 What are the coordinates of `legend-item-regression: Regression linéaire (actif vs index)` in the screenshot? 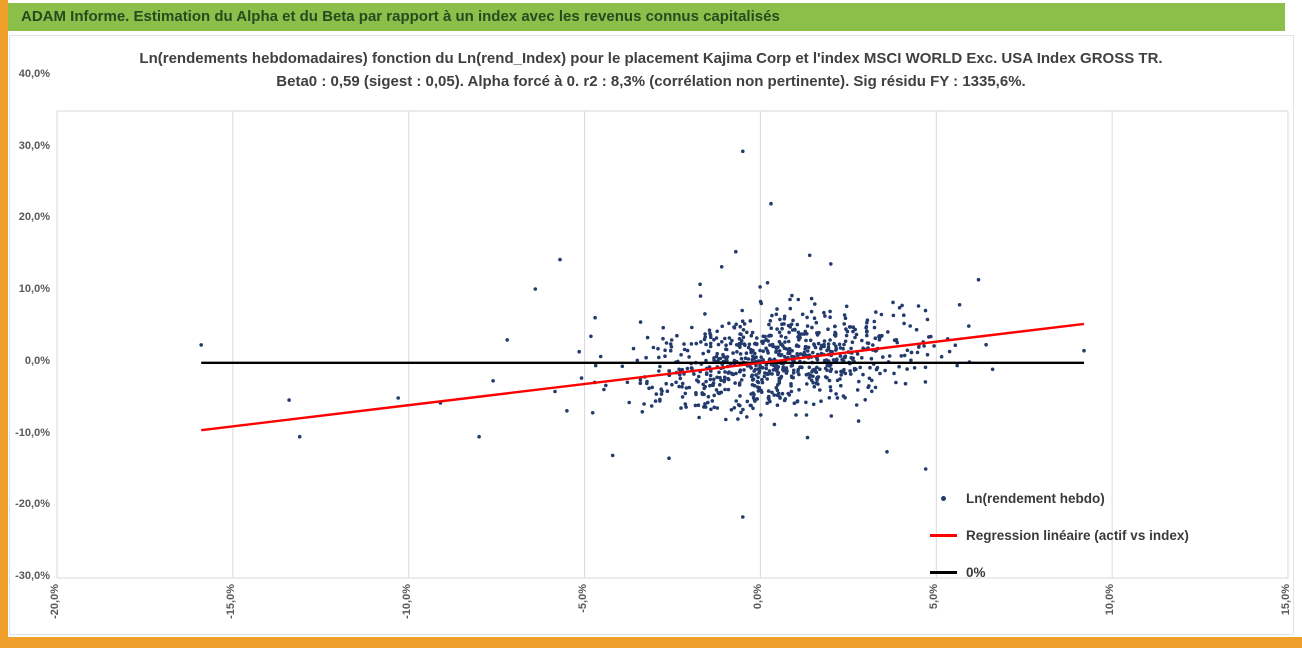 It's located at (1059, 535).